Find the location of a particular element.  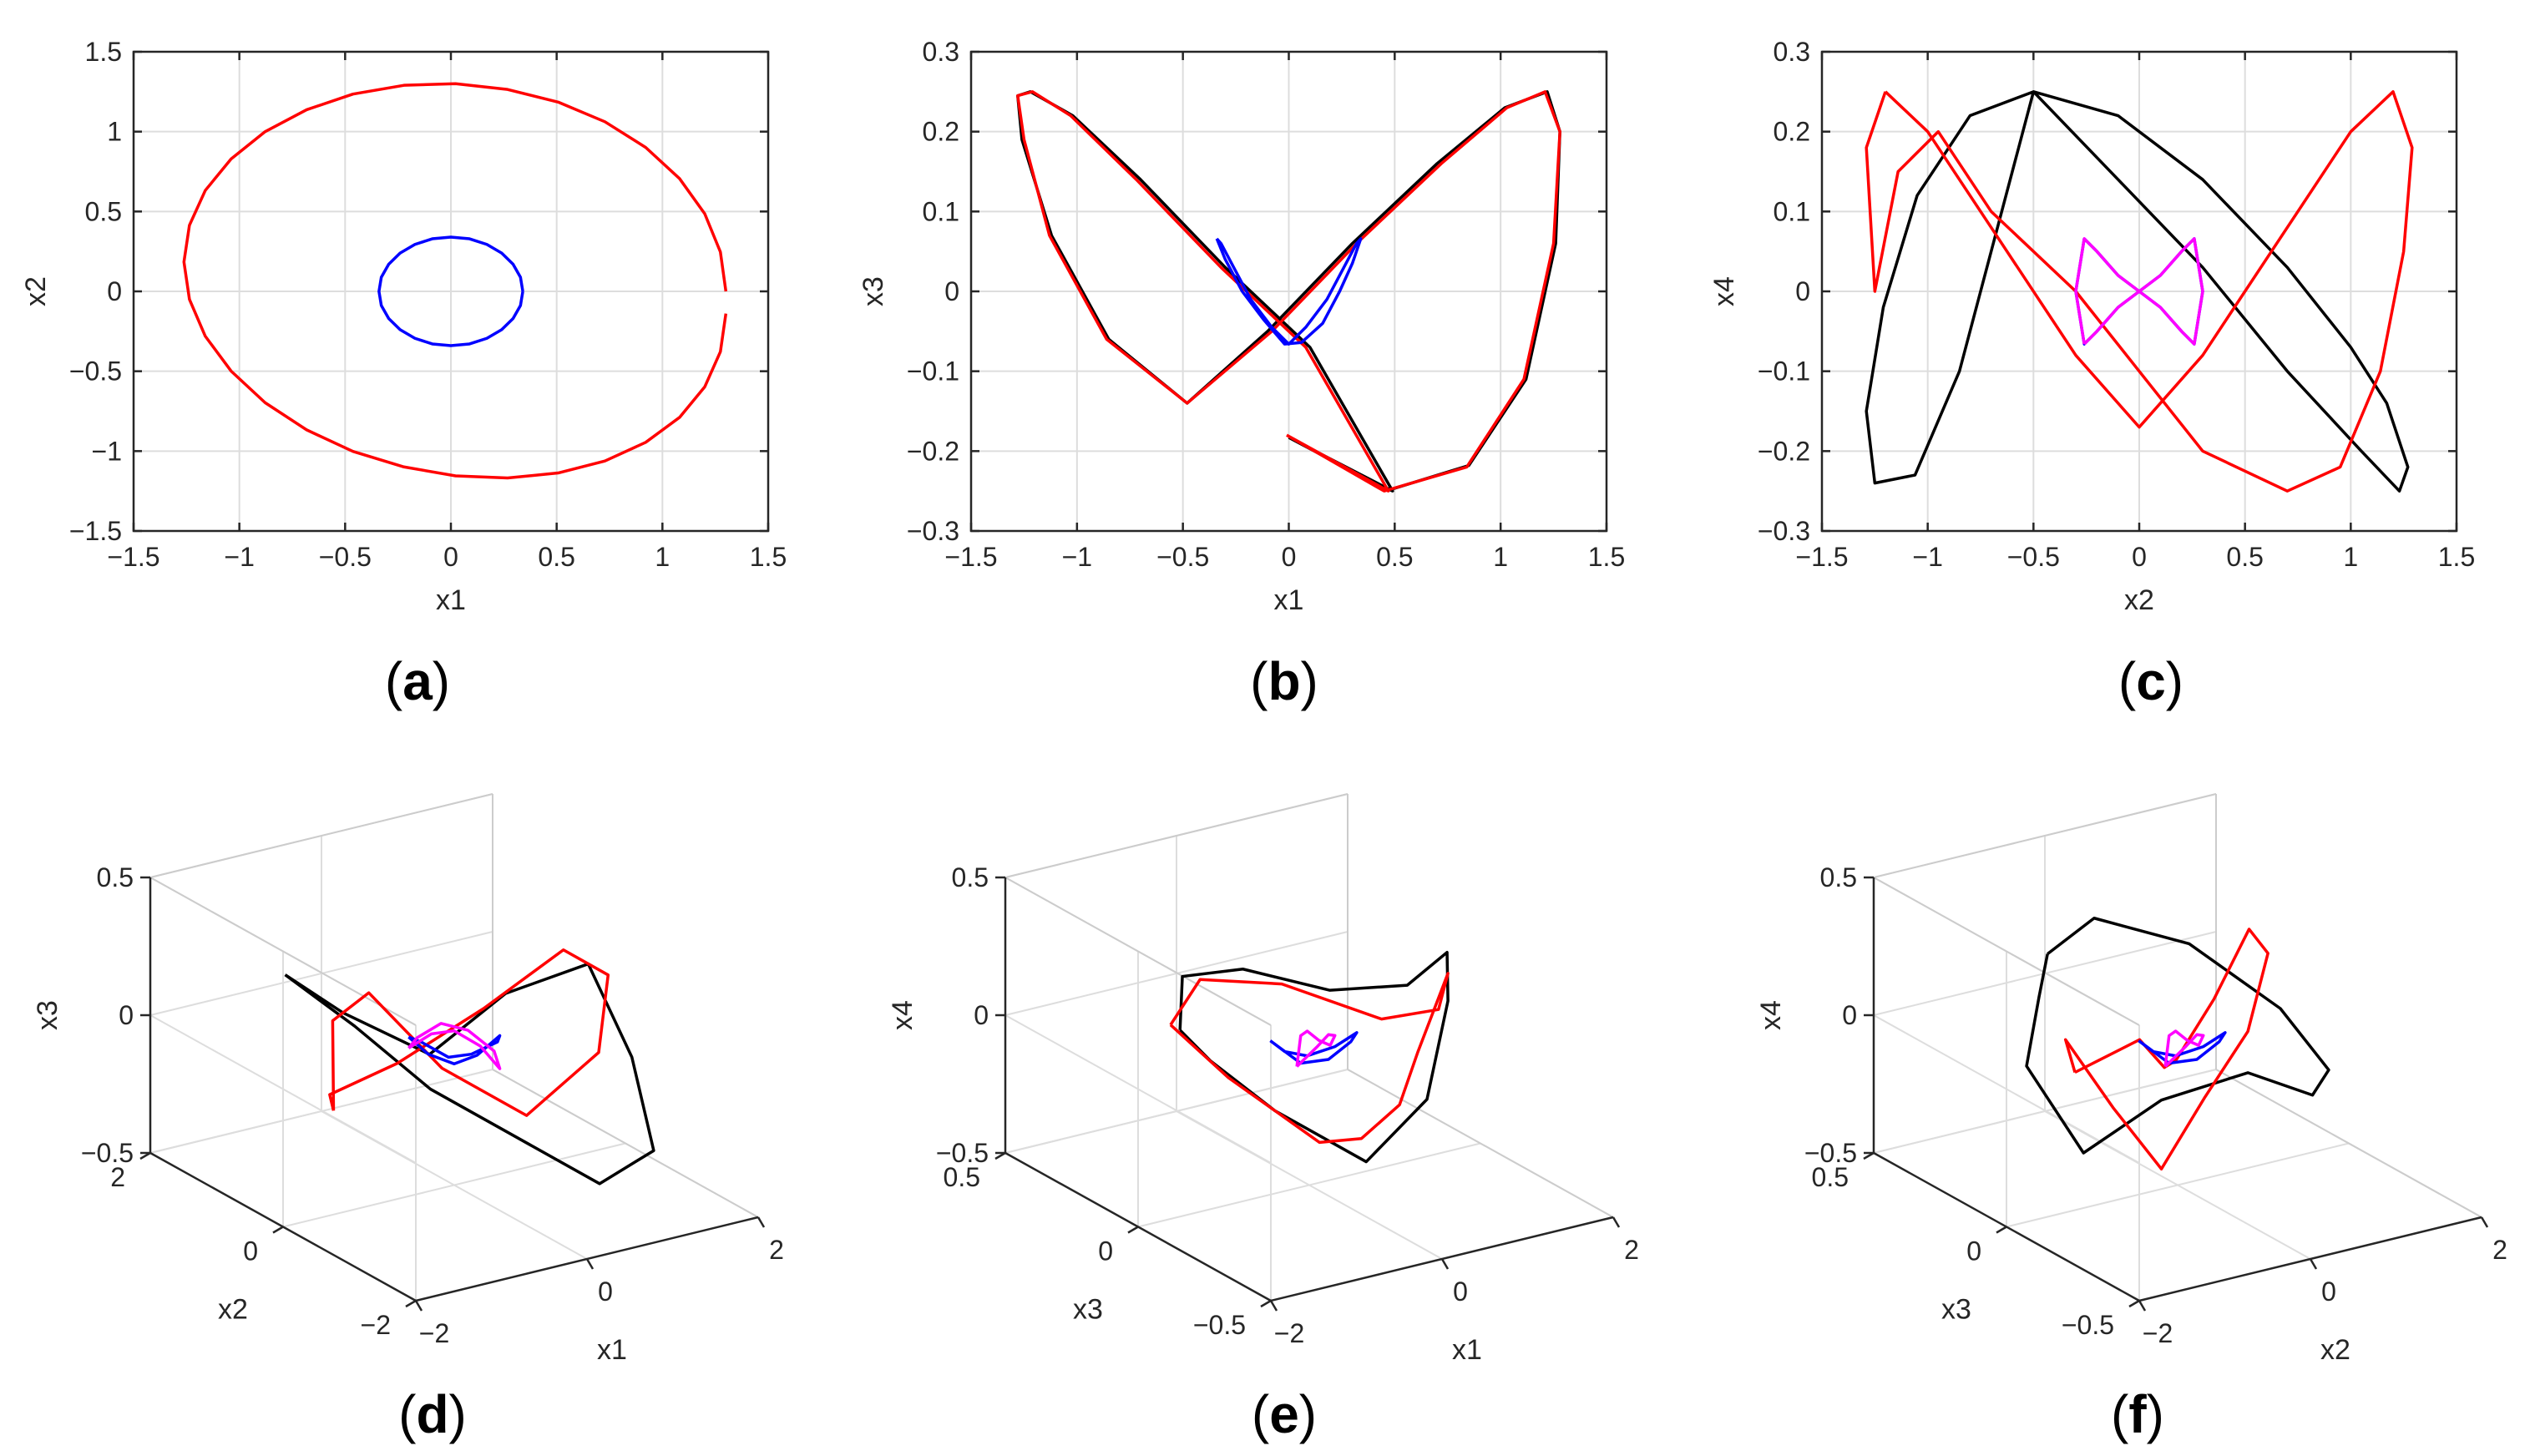

panel-f-label: (f) is located at coordinates (2137, 1414).